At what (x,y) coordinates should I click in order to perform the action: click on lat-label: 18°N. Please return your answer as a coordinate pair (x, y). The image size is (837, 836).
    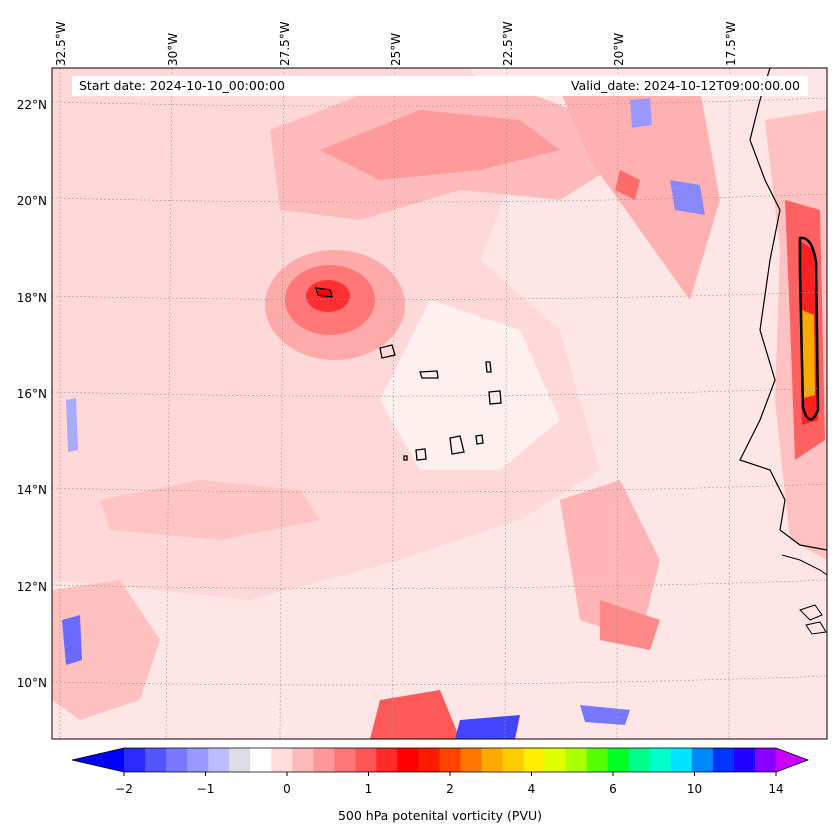
    Looking at the image, I should click on (31, 298).